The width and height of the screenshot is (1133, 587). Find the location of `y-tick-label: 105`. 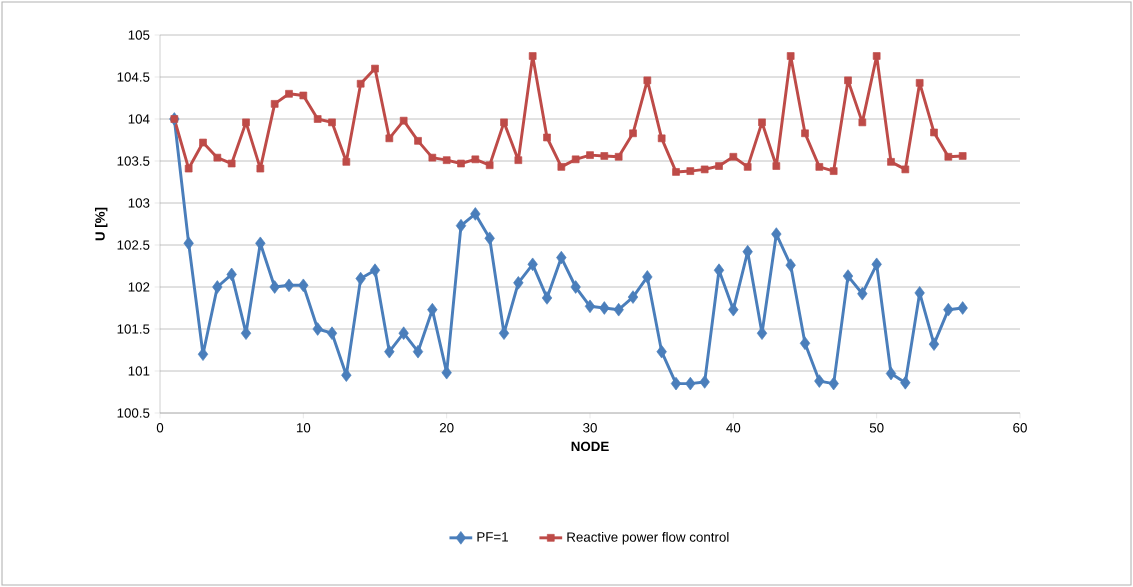

y-tick-label: 105 is located at coordinates (139, 35).